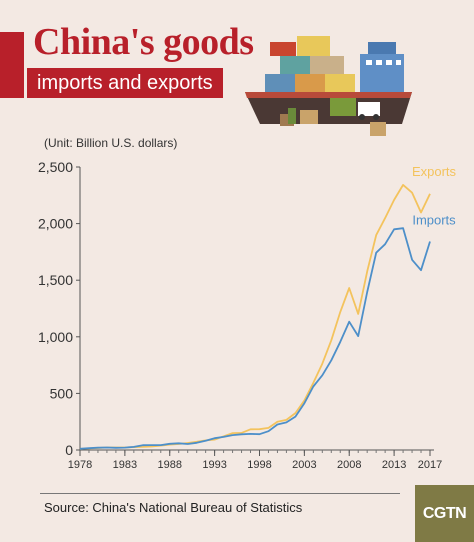 Image resolution: width=474 pixels, height=542 pixels. I want to click on x-tick-label: 1993, so click(214, 465).